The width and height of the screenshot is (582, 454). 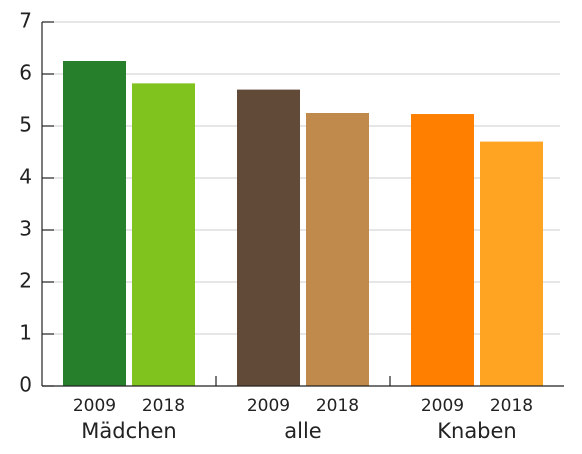 What do you see at coordinates (25, 385) in the screenshot?
I see `y-tick-label: 0` at bounding box center [25, 385].